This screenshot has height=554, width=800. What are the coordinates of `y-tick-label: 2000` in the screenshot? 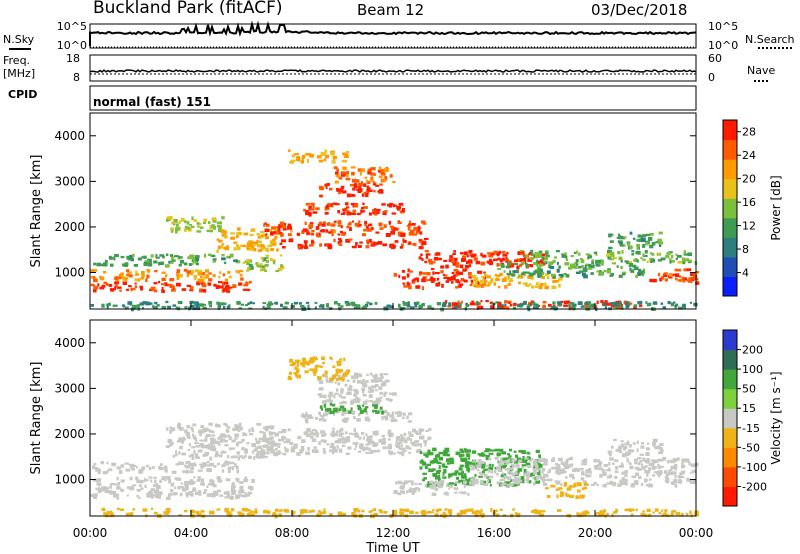 It's located at (69, 227).